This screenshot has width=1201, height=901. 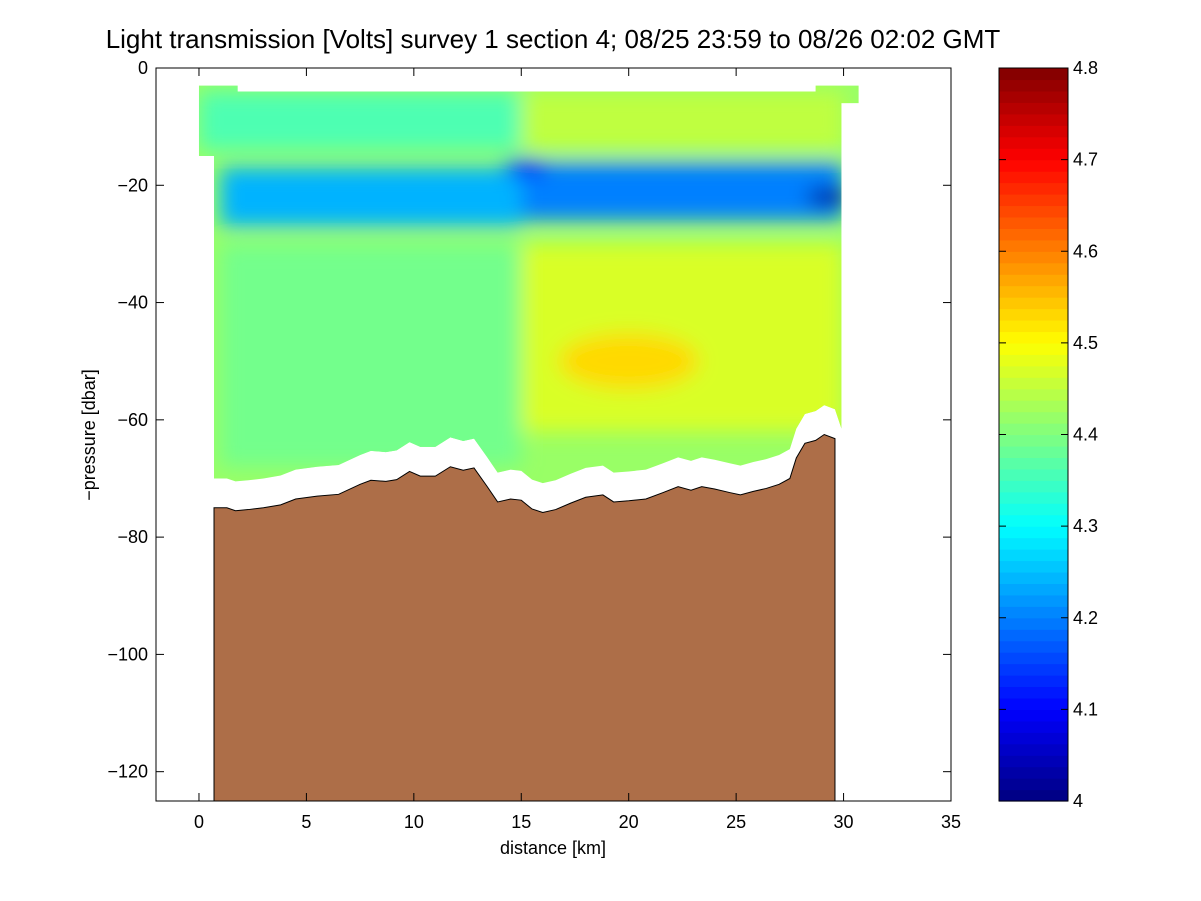 I want to click on y-tick-label: −20, so click(x=132, y=185).